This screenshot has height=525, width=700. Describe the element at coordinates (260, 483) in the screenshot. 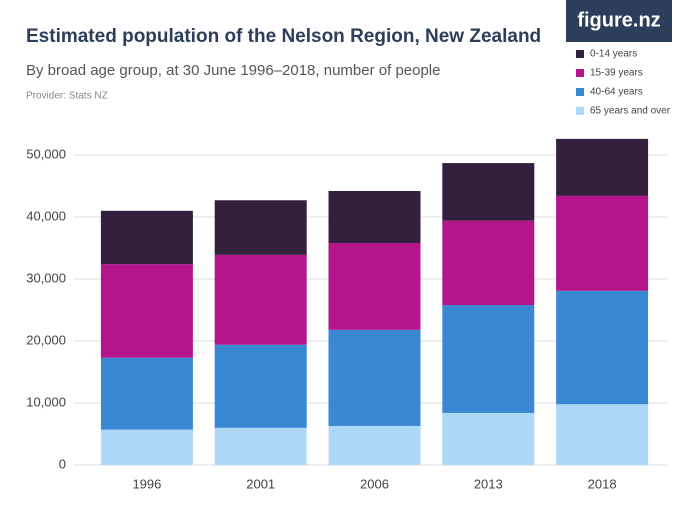

I see `x-tick-label: 2001` at that location.